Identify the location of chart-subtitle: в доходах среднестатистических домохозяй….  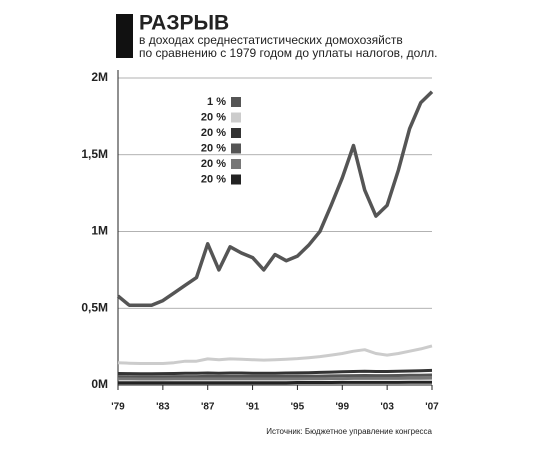
(271, 40).